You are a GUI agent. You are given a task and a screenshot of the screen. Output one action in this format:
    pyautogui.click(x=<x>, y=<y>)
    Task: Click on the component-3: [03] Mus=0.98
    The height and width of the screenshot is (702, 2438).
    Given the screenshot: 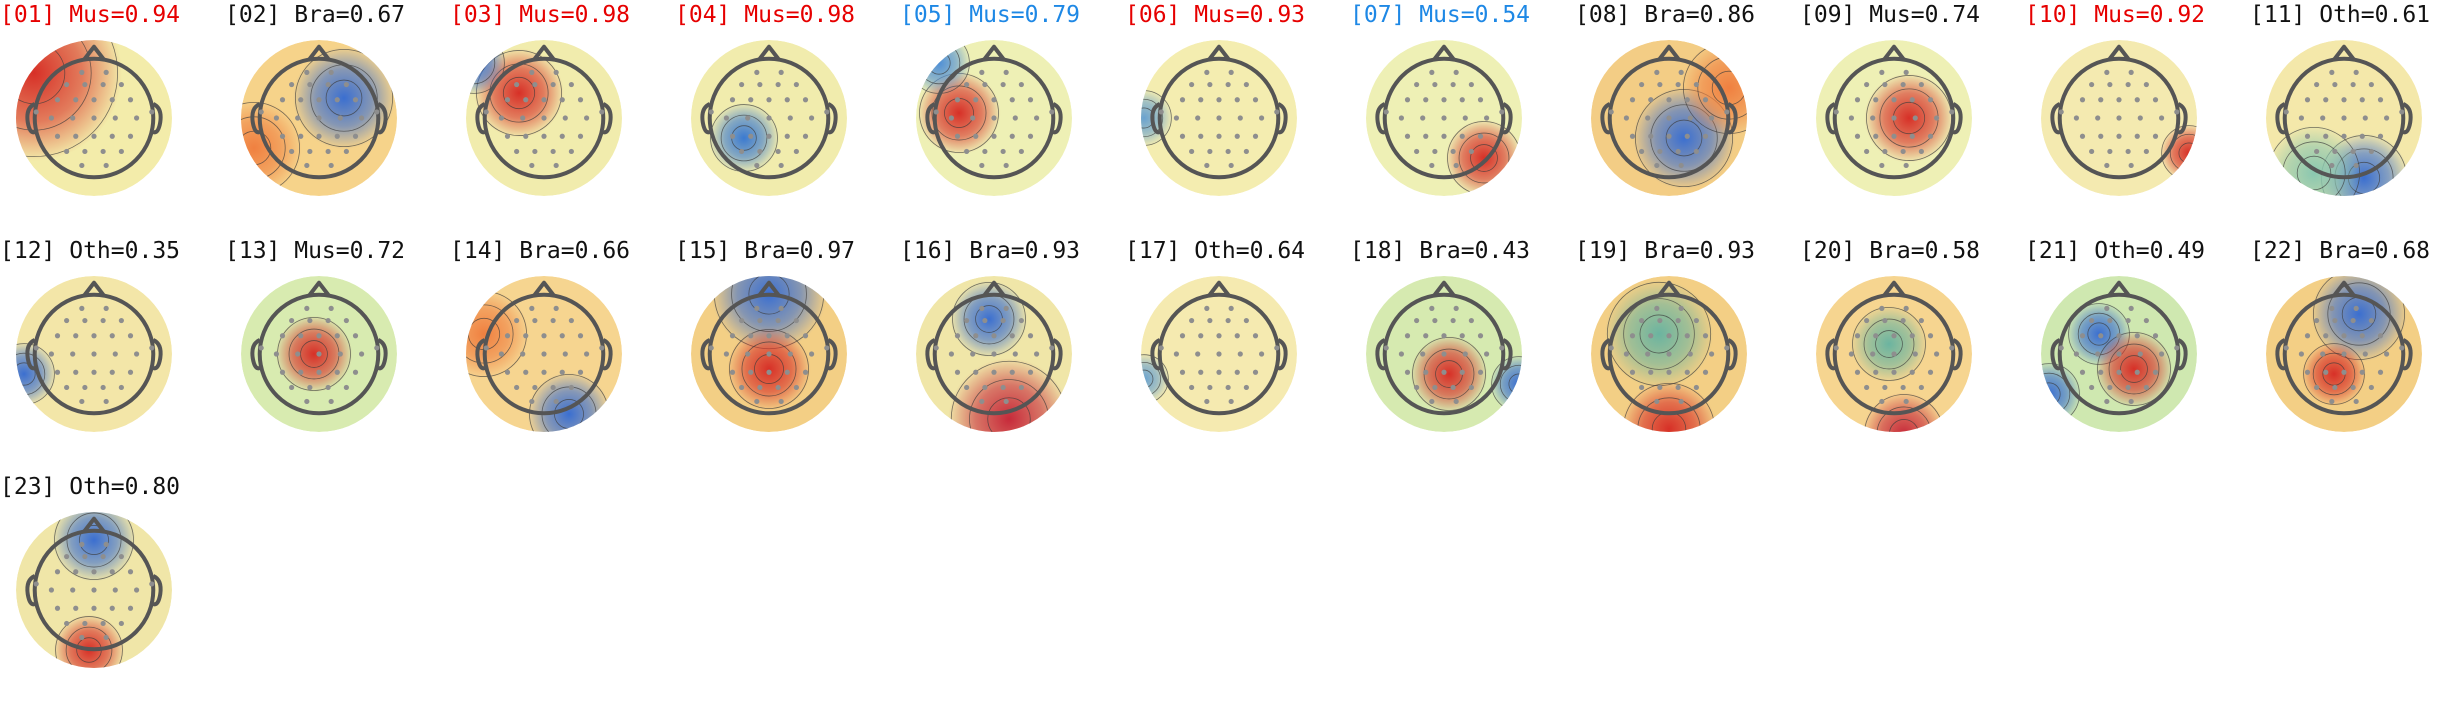 What is the action you would take?
    pyautogui.click(x=562, y=115)
    